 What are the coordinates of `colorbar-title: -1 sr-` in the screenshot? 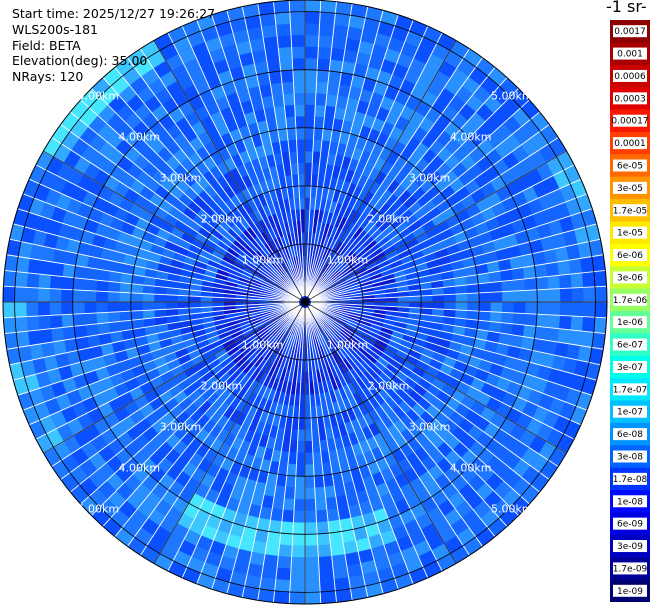 It's located at (626, 8).